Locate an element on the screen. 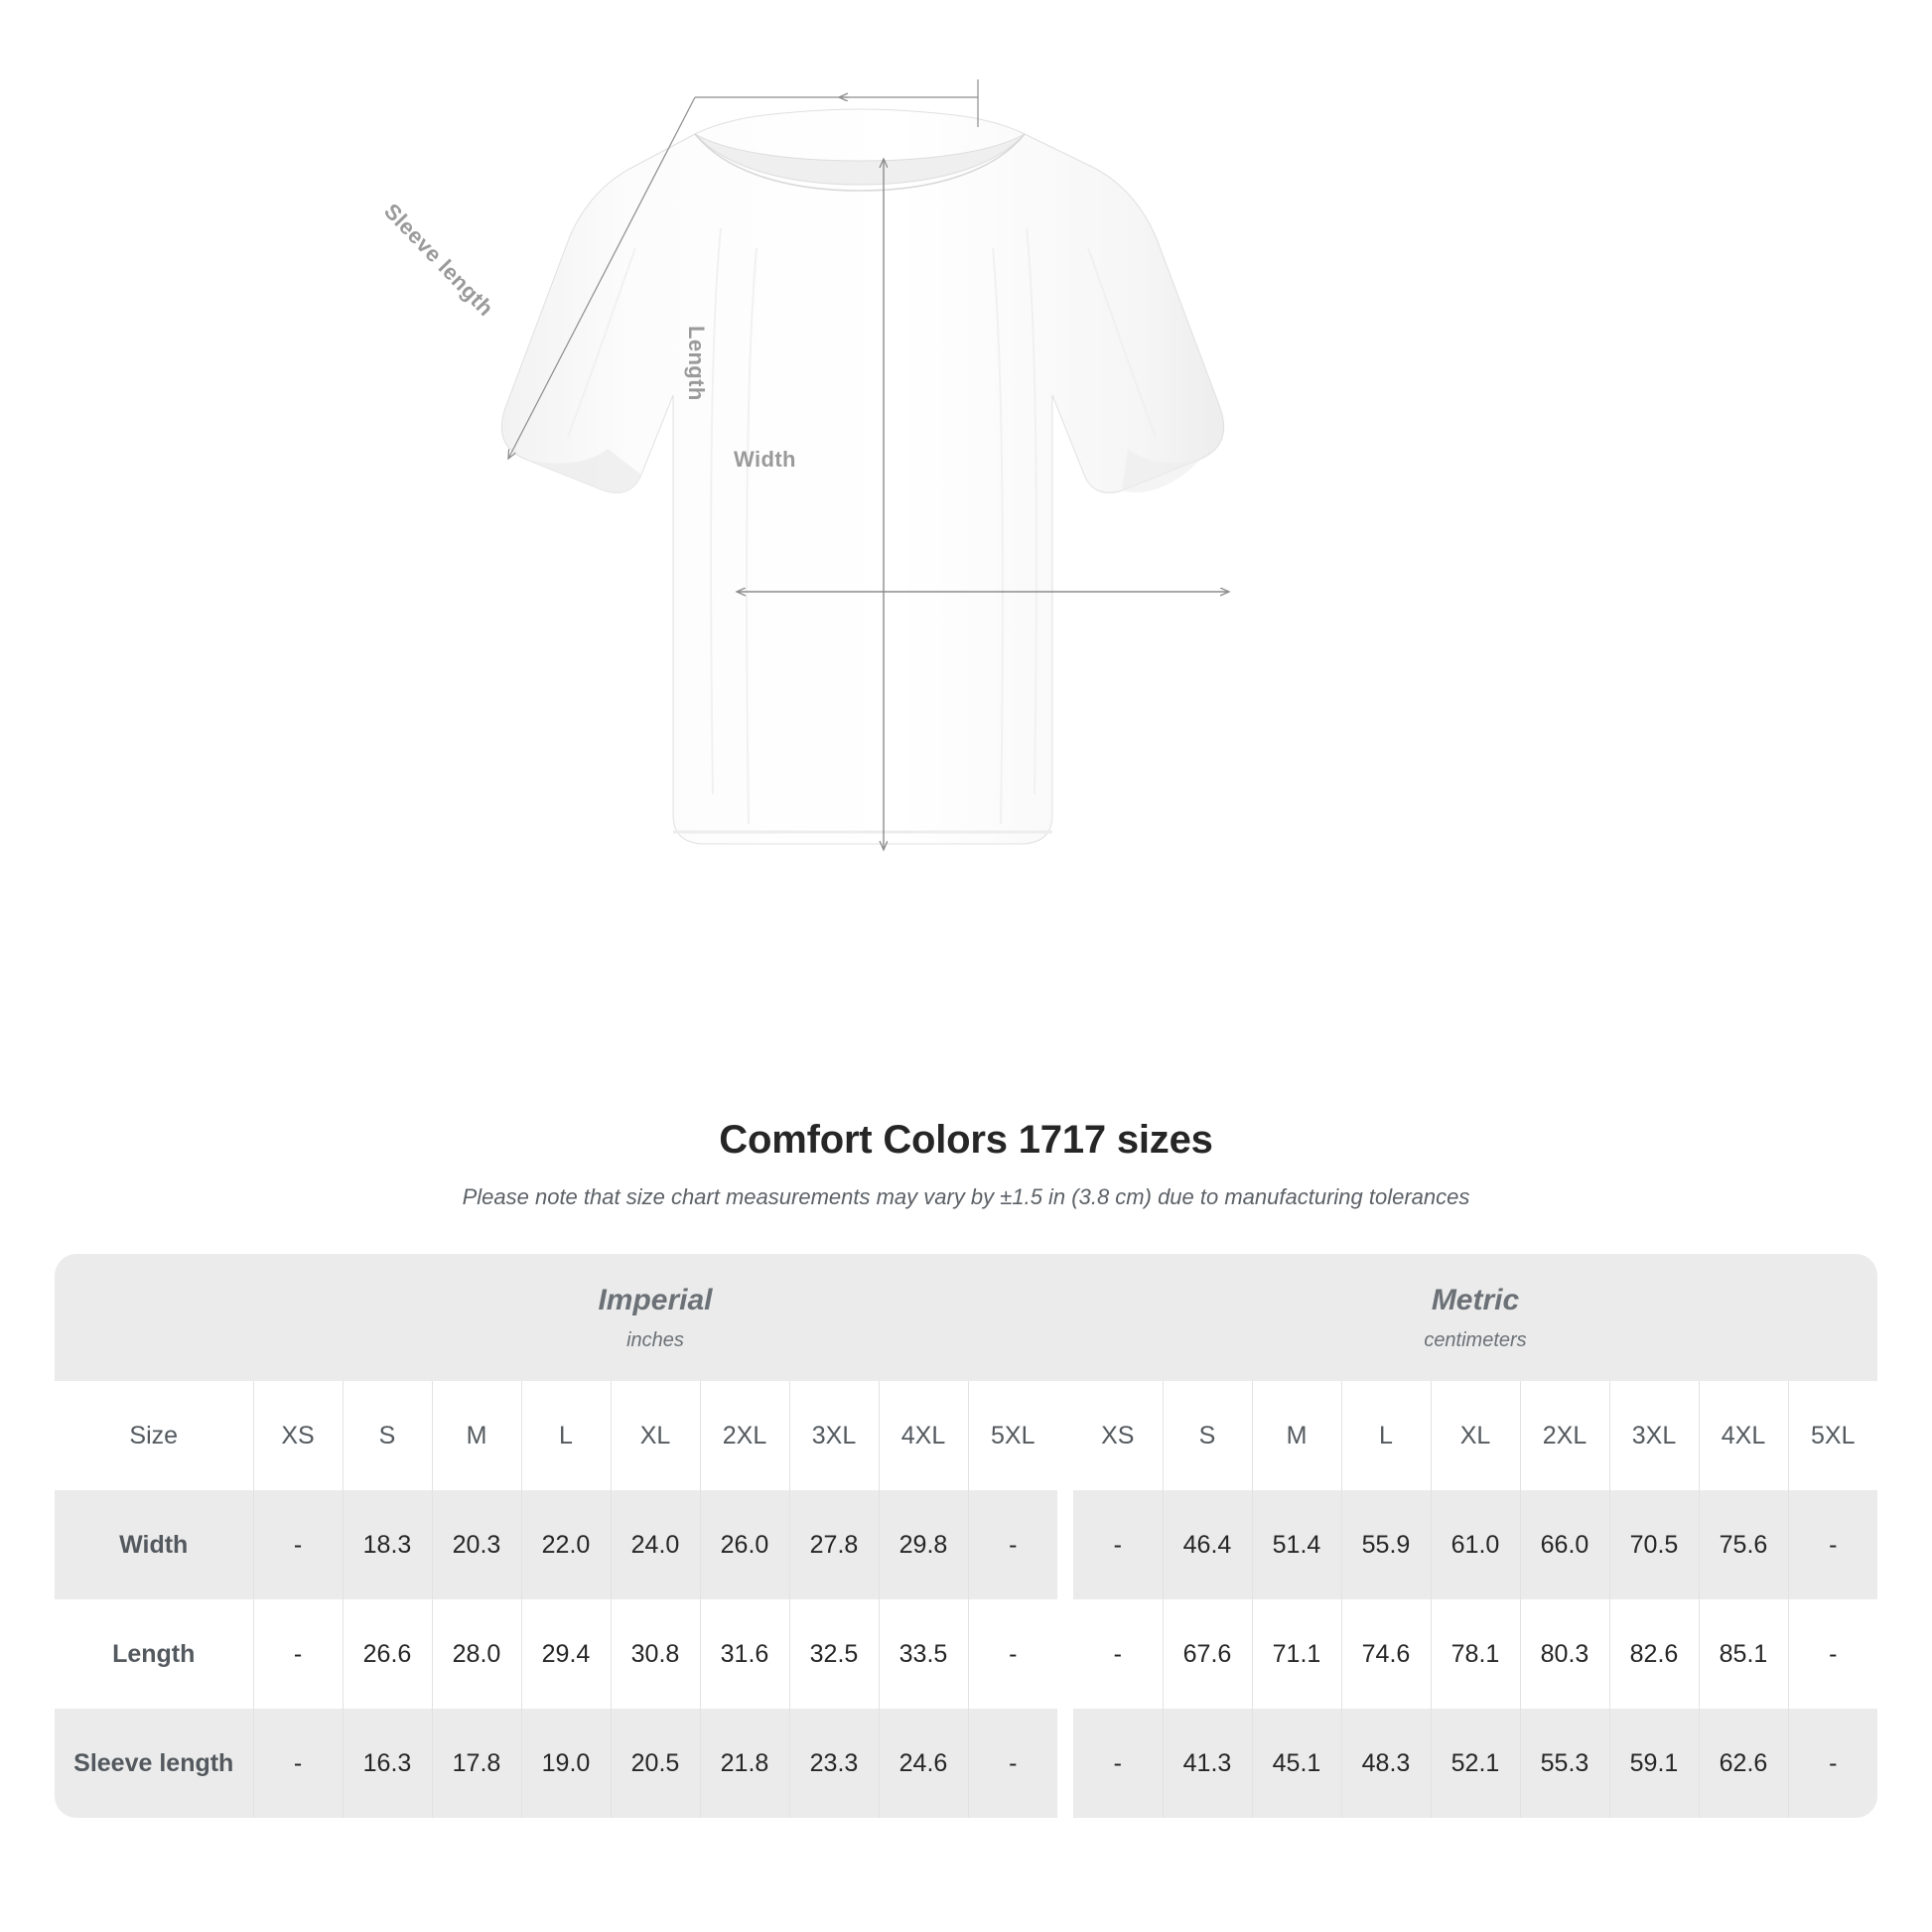 This screenshot has height=1932, width=1932. length-dimension-label: Length is located at coordinates (696, 363).